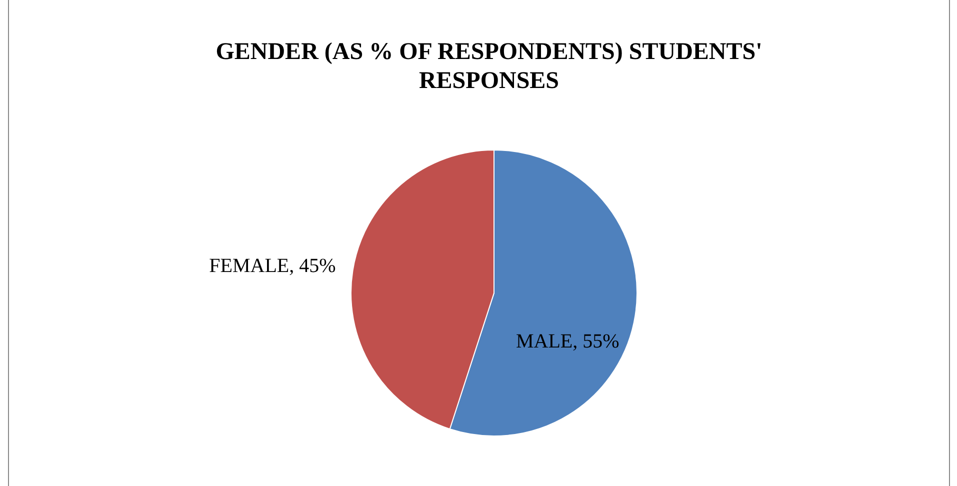 This screenshot has width=957, height=486. I want to click on data-label: , 55%, so click(596, 341).